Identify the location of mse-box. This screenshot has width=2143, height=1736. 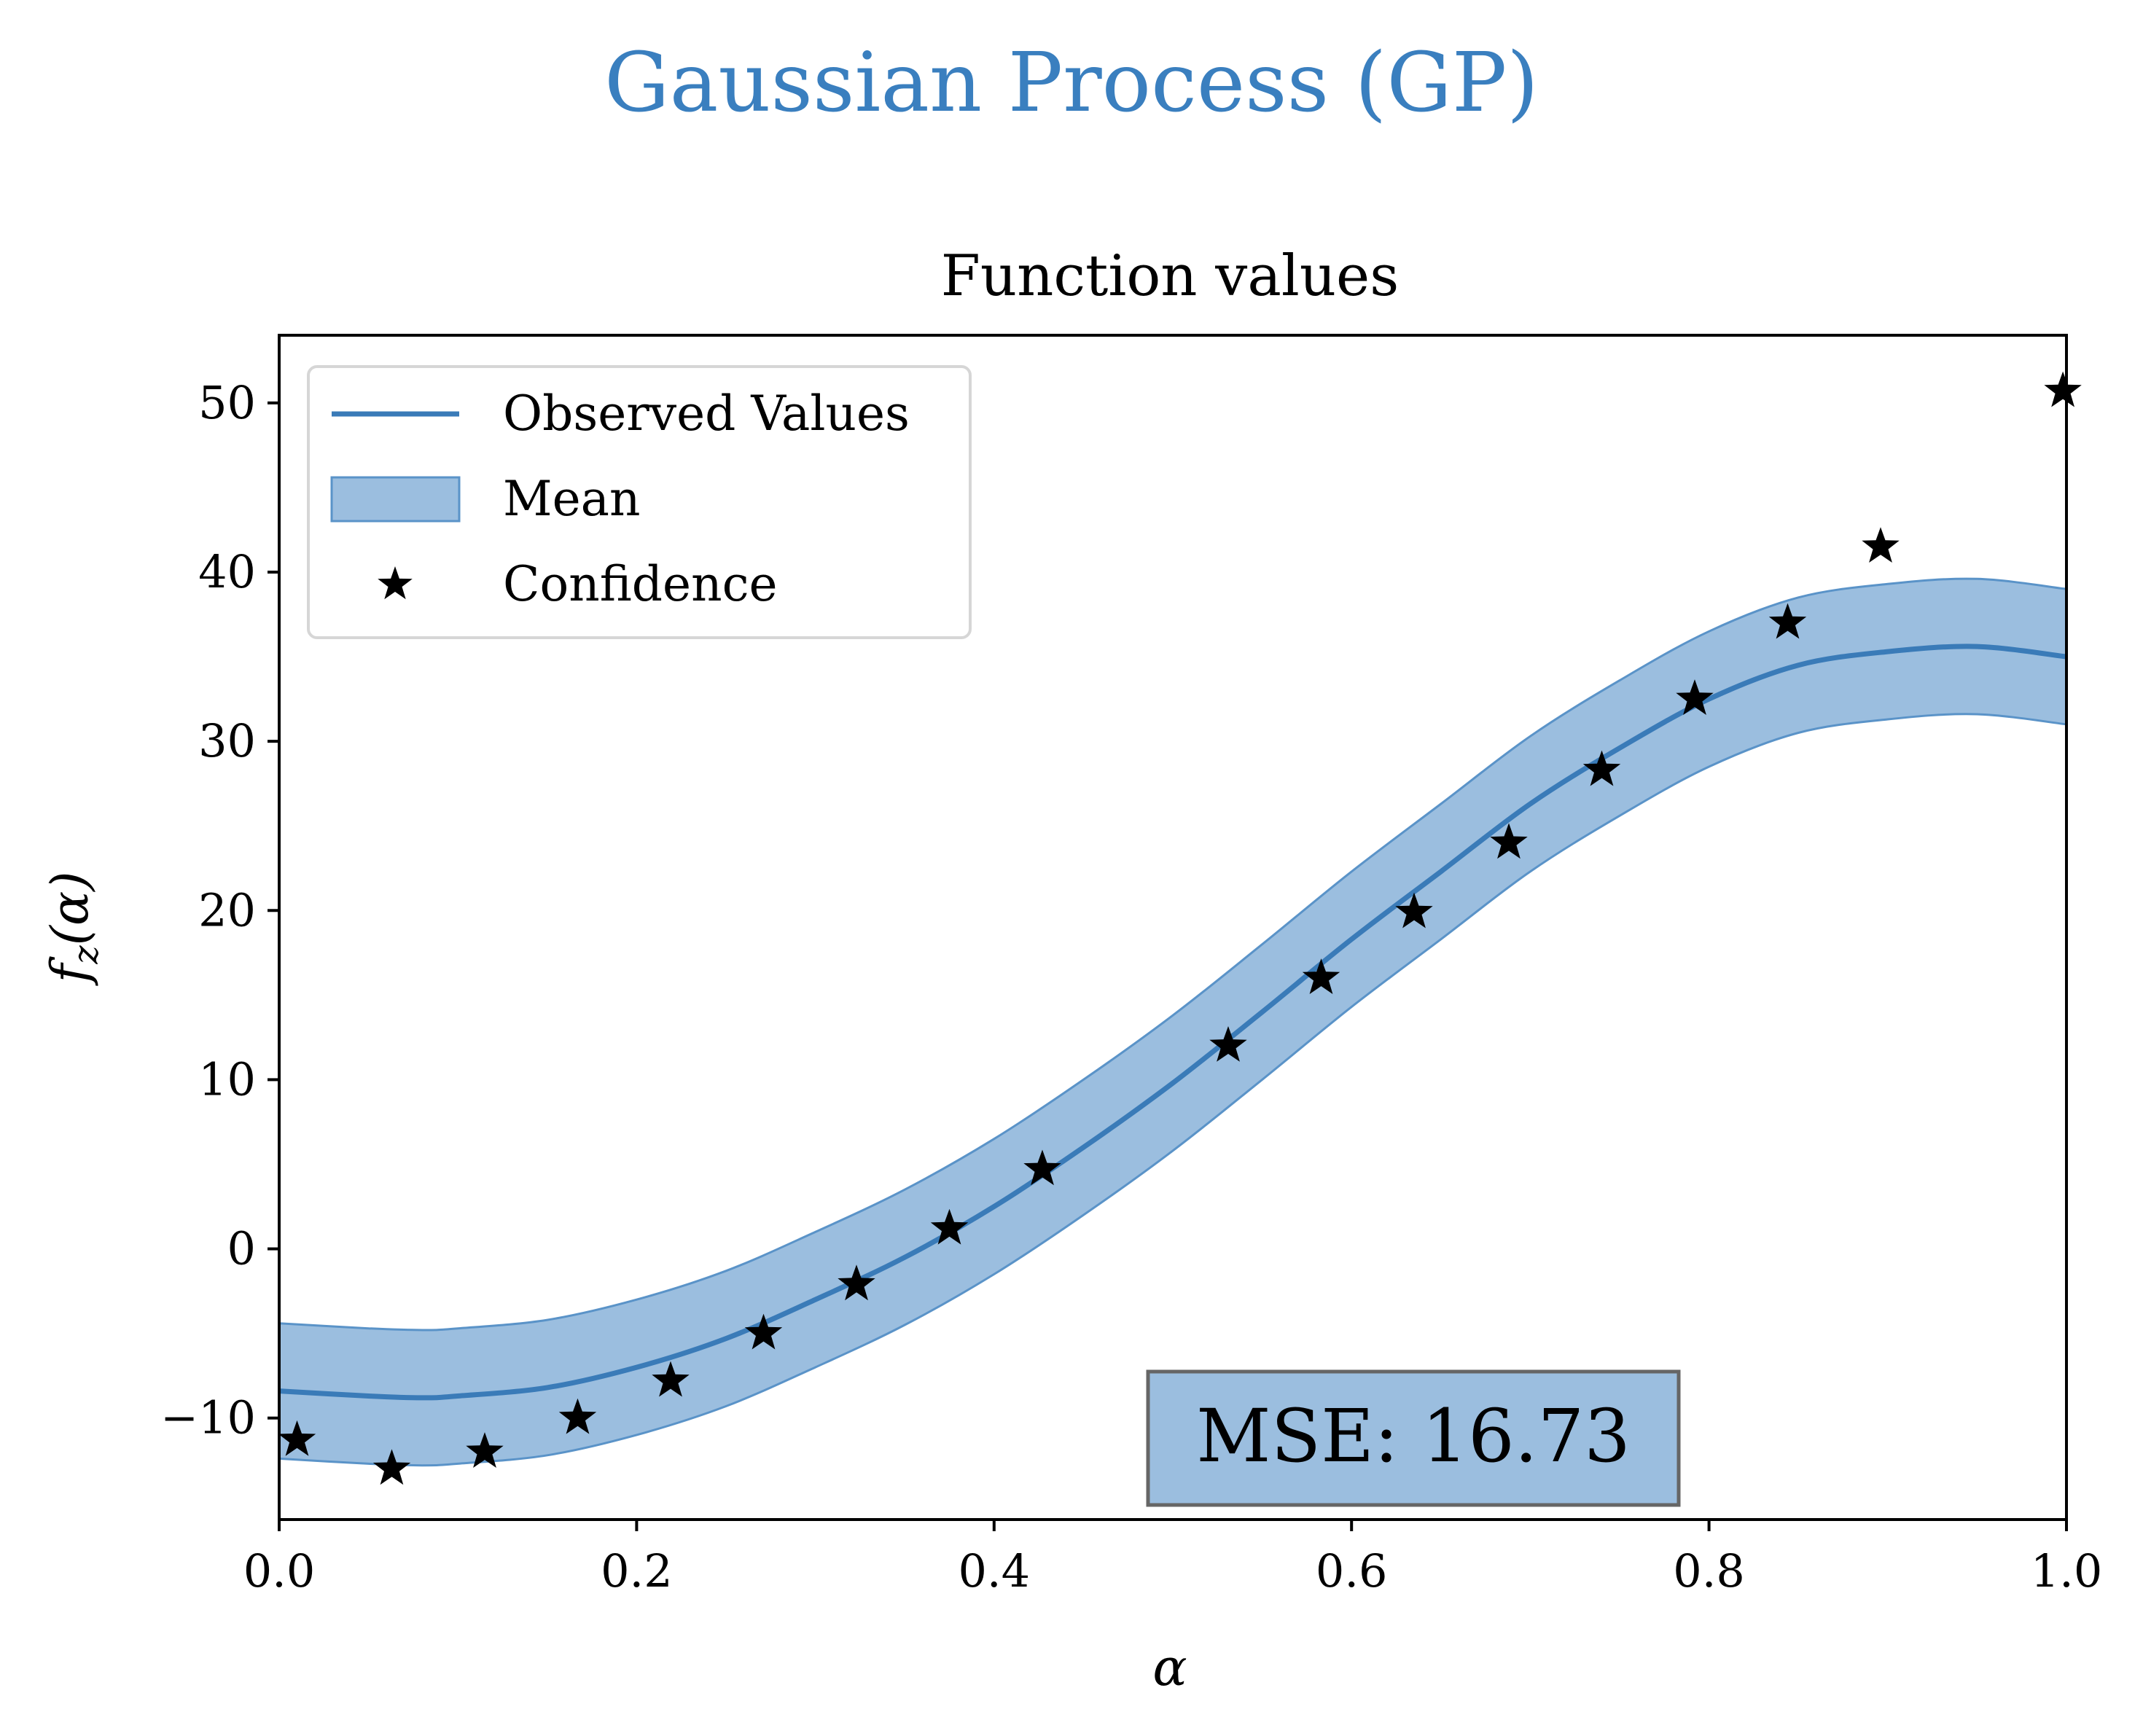
(1414, 1438).